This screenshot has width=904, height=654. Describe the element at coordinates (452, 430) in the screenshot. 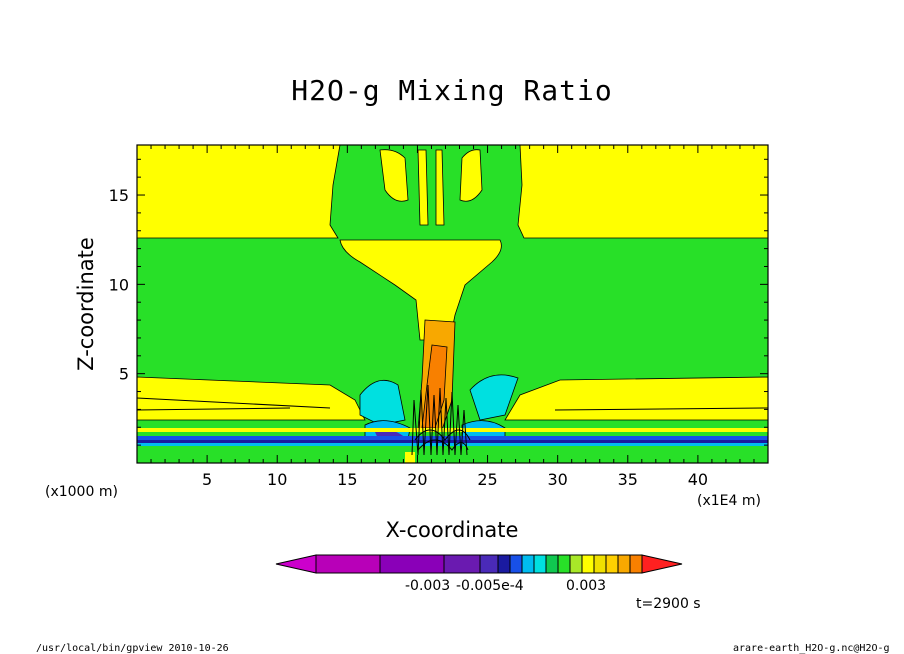

I see `field-band-yellow` at that location.